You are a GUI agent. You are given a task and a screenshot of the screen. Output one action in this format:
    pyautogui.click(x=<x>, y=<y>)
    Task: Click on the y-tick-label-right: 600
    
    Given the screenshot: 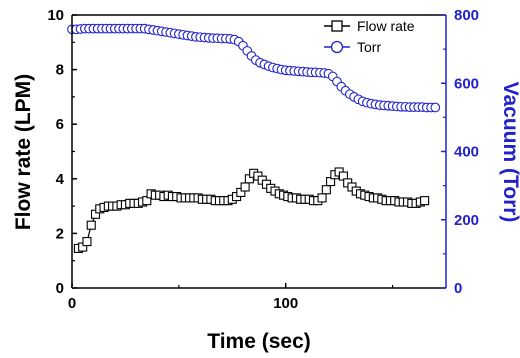 What is the action you would take?
    pyautogui.click(x=466, y=83)
    